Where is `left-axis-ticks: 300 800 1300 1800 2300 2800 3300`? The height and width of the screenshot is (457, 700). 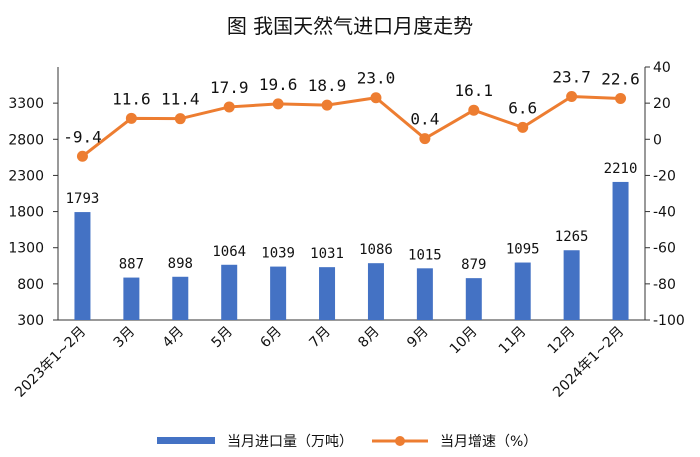
left-axis-ticks: 300 800 1300 1800 2300 2800 3300 is located at coordinates (33, 212).